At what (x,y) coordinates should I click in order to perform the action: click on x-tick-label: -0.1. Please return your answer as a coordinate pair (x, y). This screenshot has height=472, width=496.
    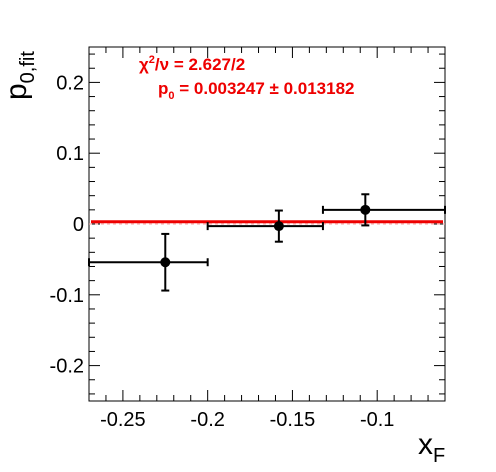
    Looking at the image, I should click on (377, 420).